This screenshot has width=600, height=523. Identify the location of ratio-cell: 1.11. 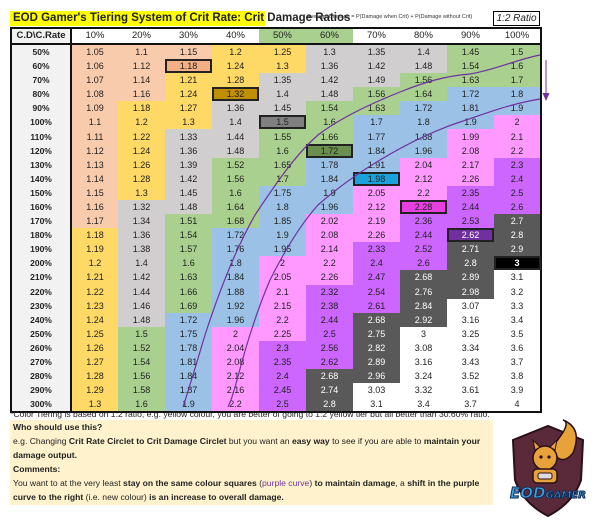
(94, 136).